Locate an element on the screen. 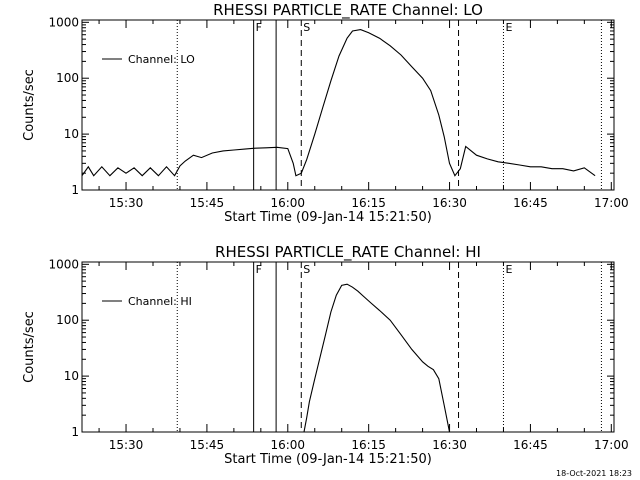 Image resolution: width=640 pixels, height=480 pixels. legend-entry: Channel: HI is located at coordinates (160, 301).